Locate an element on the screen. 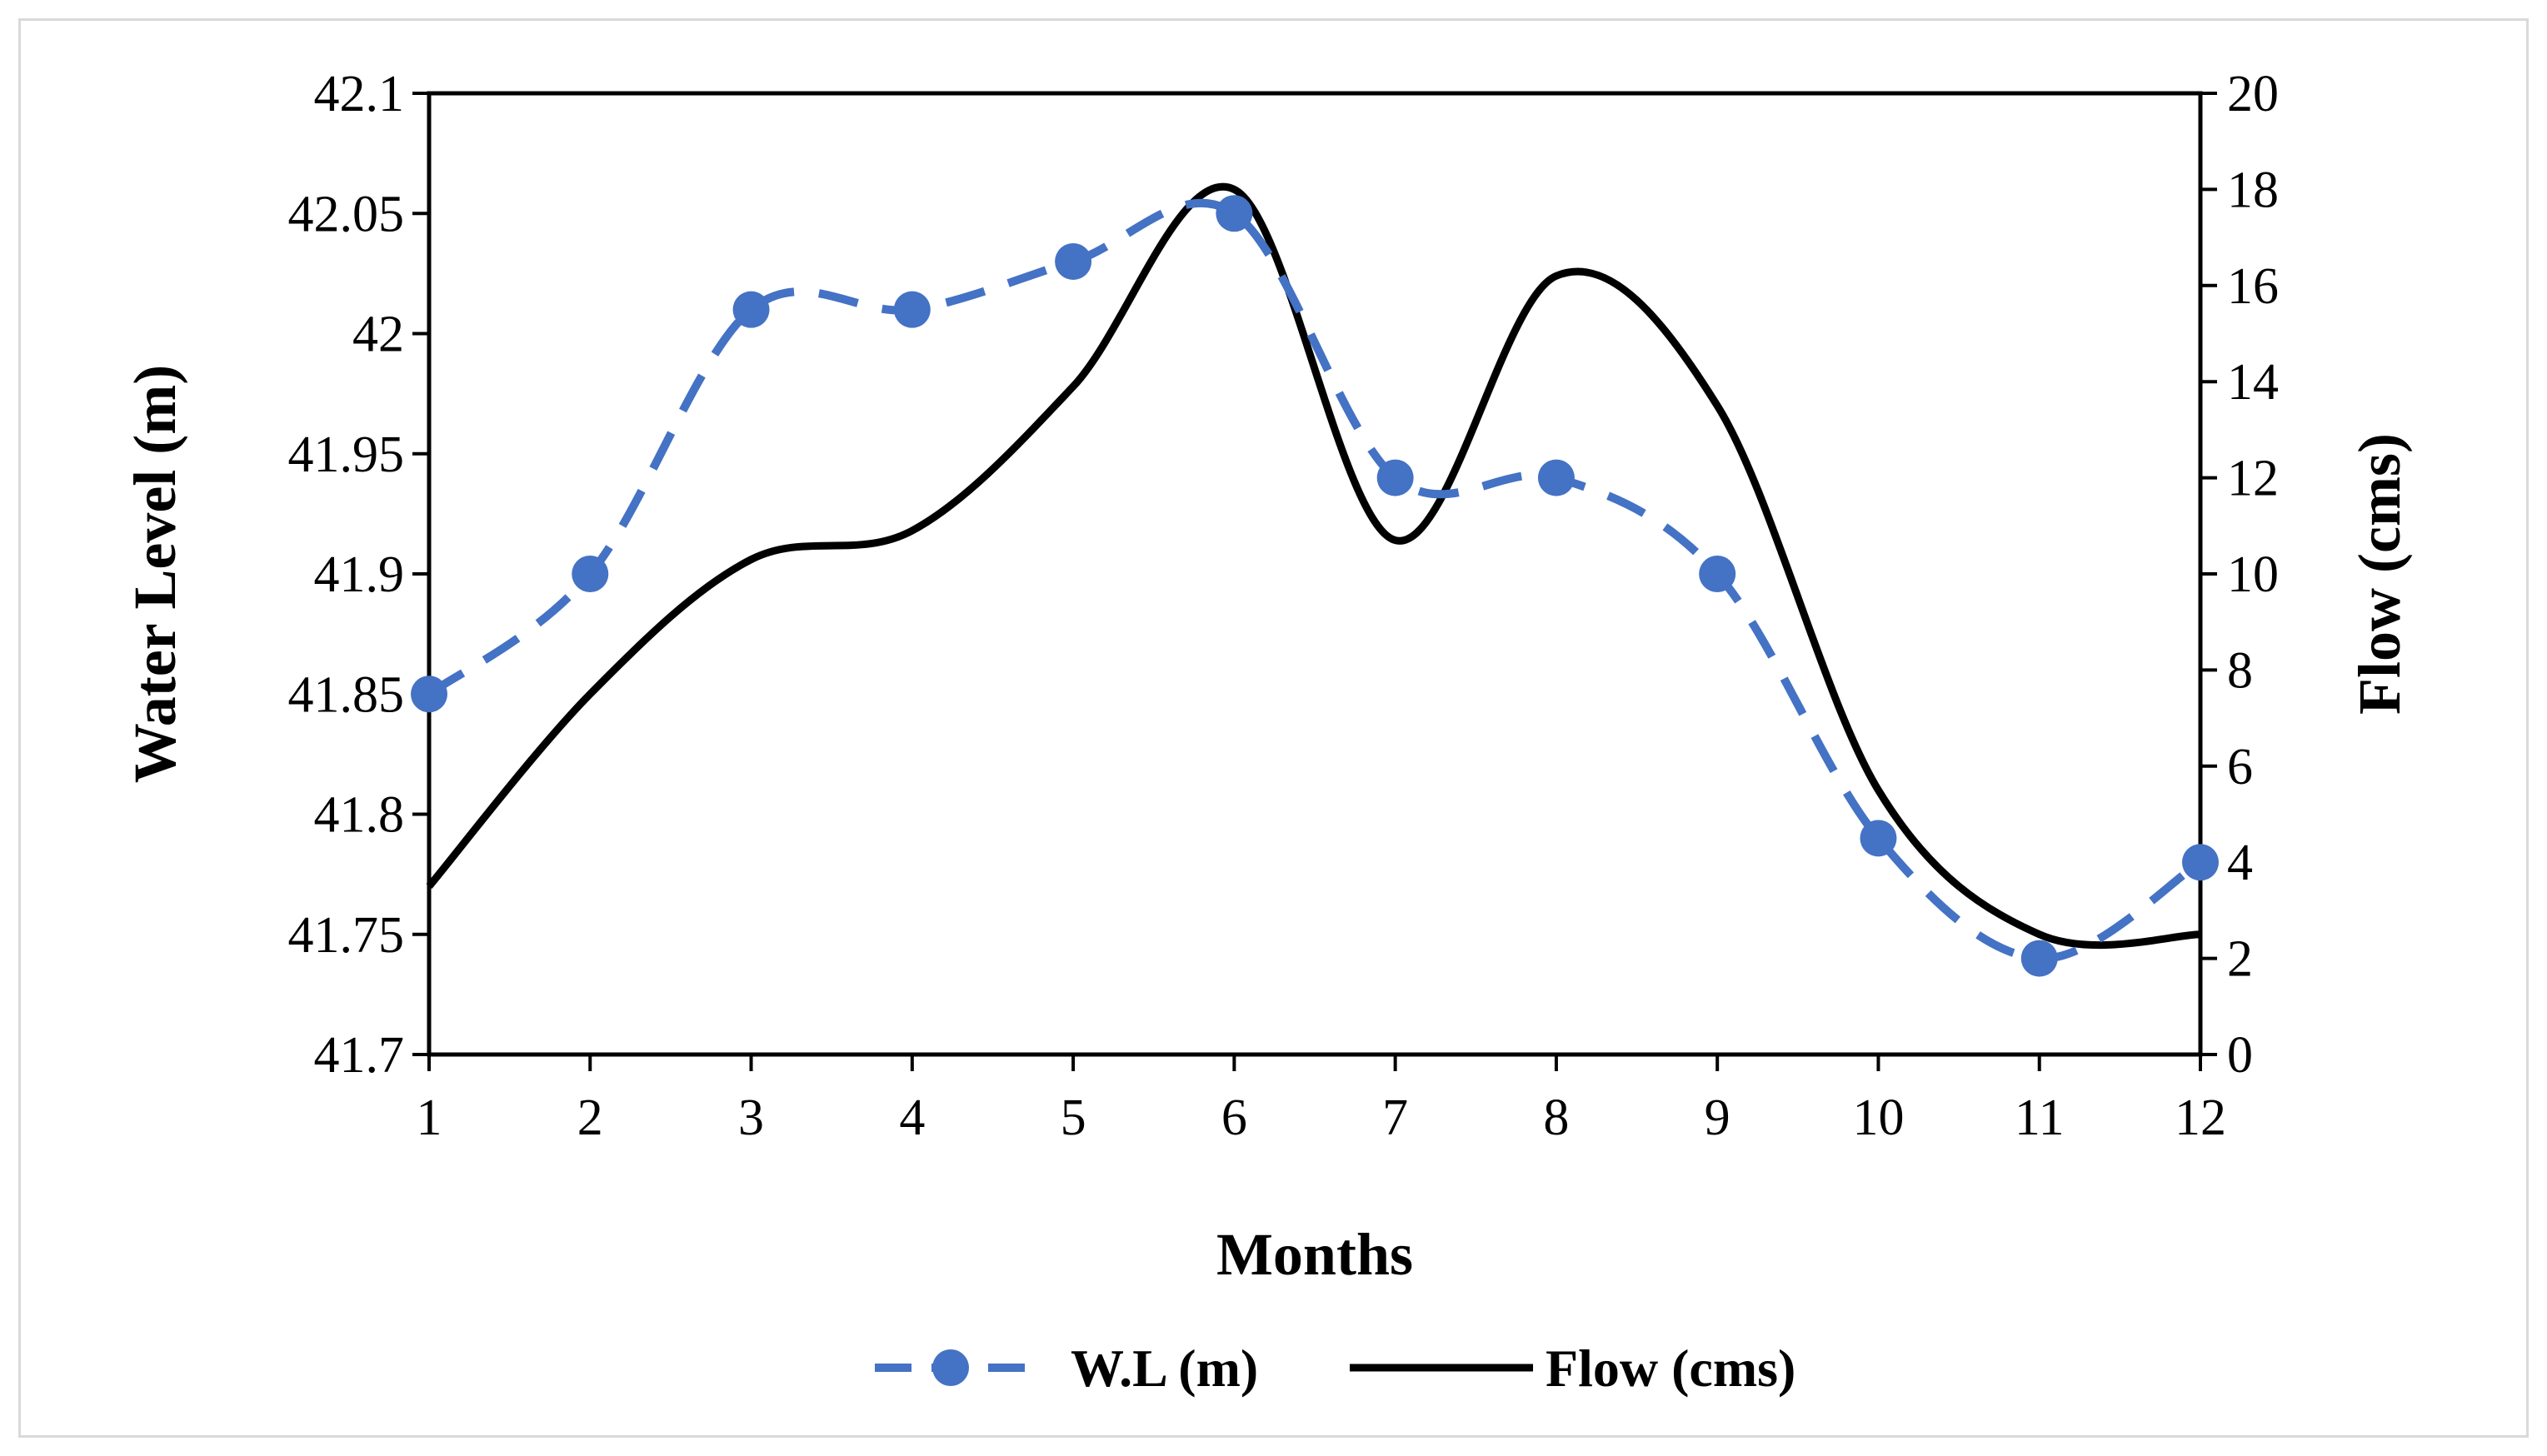 Image resolution: width=2547 pixels, height=1456 pixels. x-tick-label: 10 is located at coordinates (1878, 1118).